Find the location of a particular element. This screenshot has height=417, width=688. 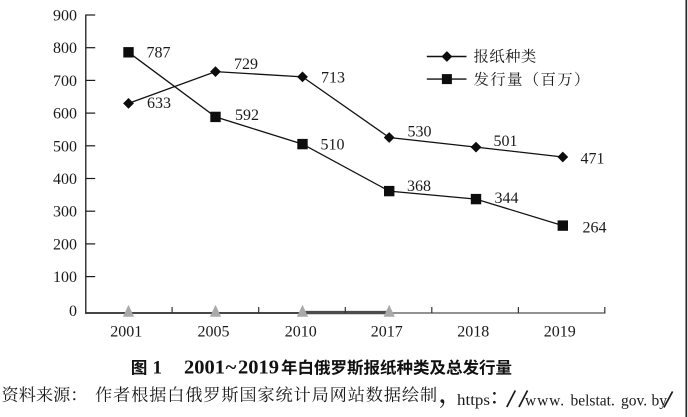

svg-text: 400 is located at coordinates (65, 179).